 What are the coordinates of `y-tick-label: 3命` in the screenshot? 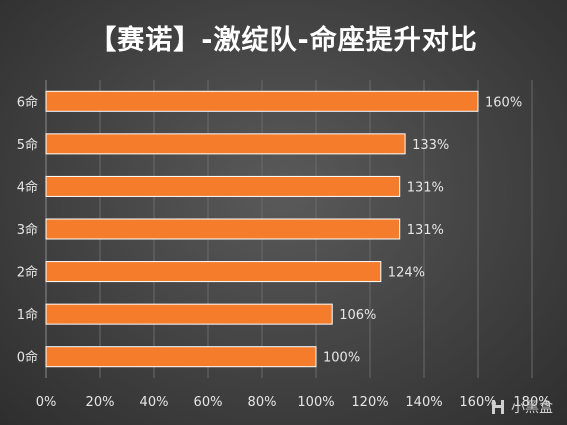 It's located at (27, 230).